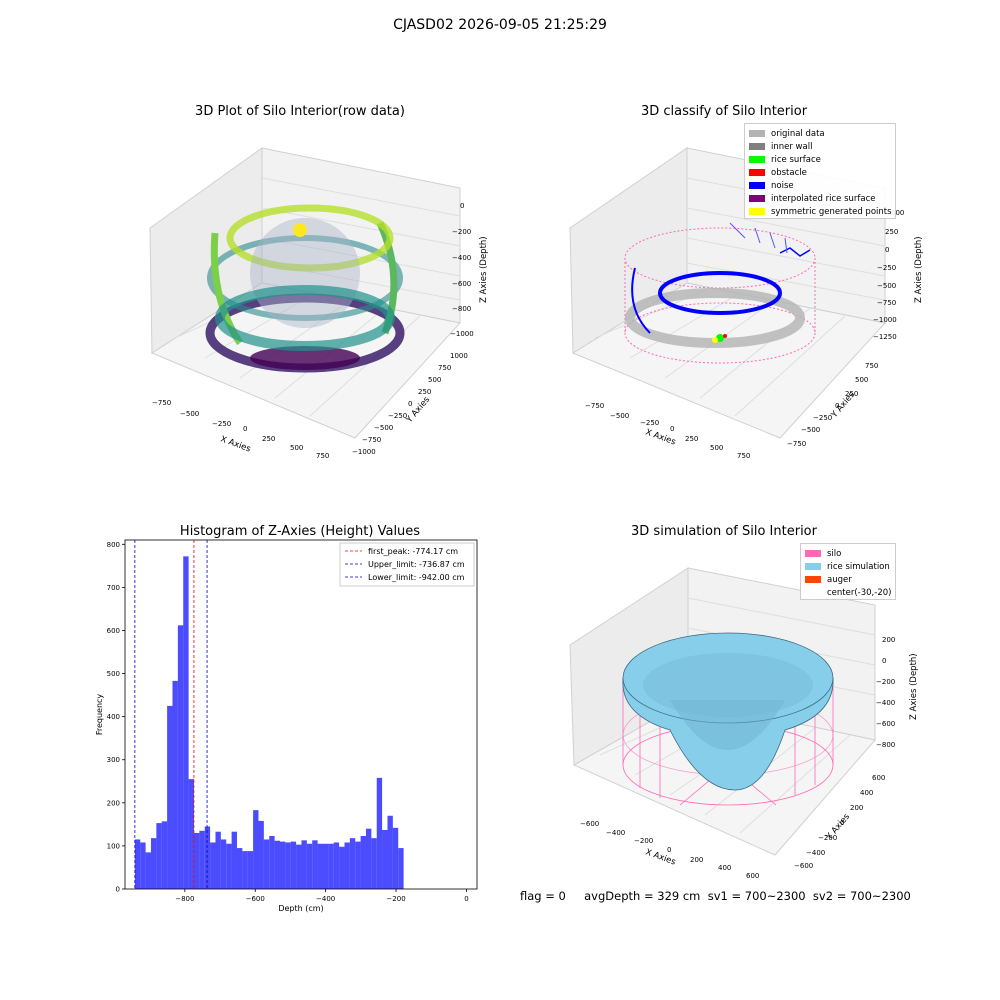  Describe the element at coordinates (615, 833) in the screenshot. I see `simulation-xtick: −400` at that location.